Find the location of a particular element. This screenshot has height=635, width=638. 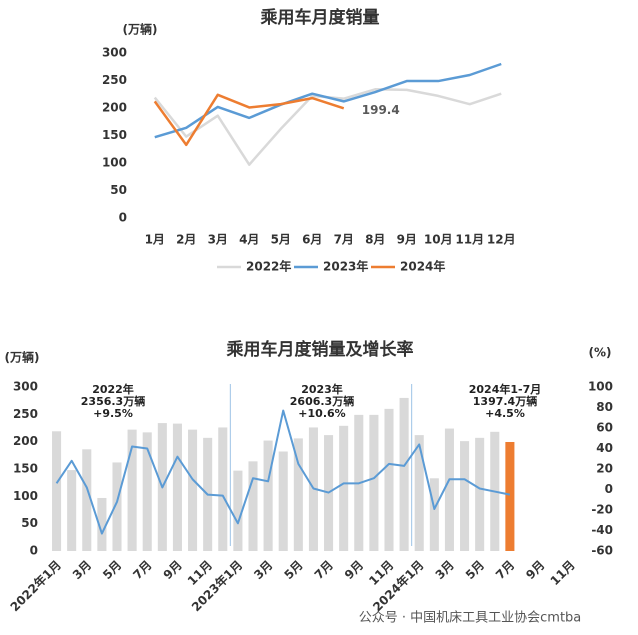

y2-tick-label: -40 is located at coordinates (602, 530).